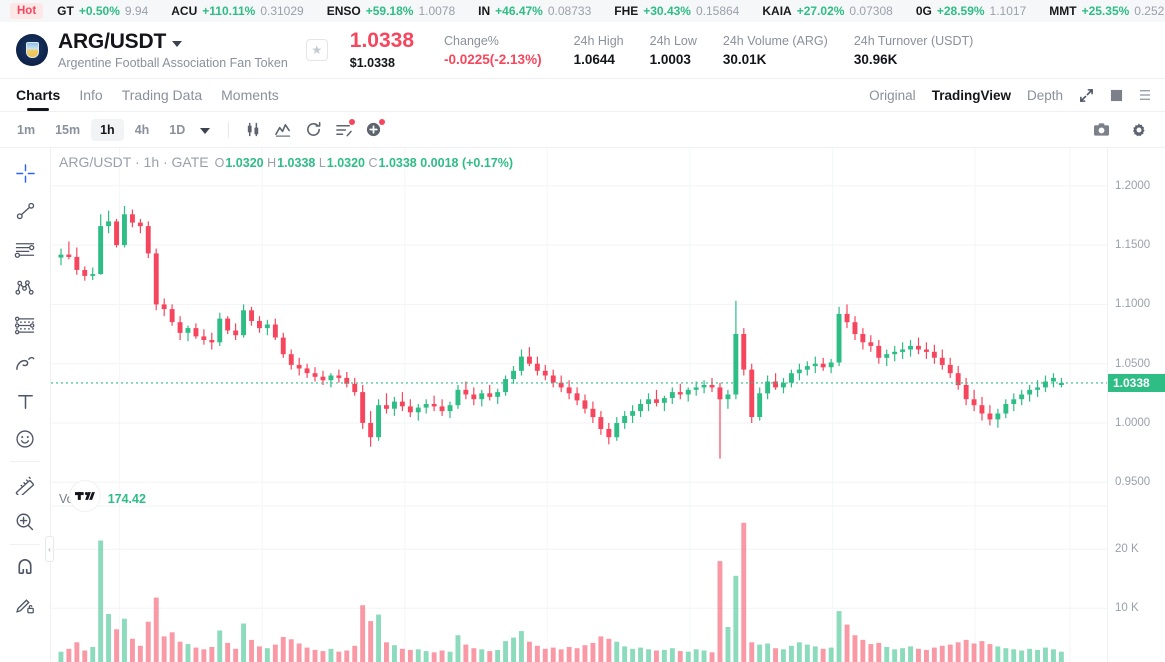 Image resolution: width=1165 pixels, height=662 pixels. What do you see at coordinates (1063, 11) in the screenshot?
I see `ticker-symbol: MMT` at bounding box center [1063, 11].